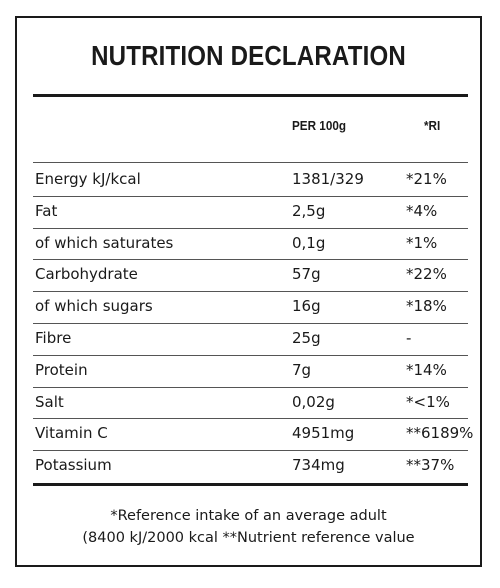  What do you see at coordinates (250, 95) in the screenshot?
I see `title-divider` at bounding box center [250, 95].